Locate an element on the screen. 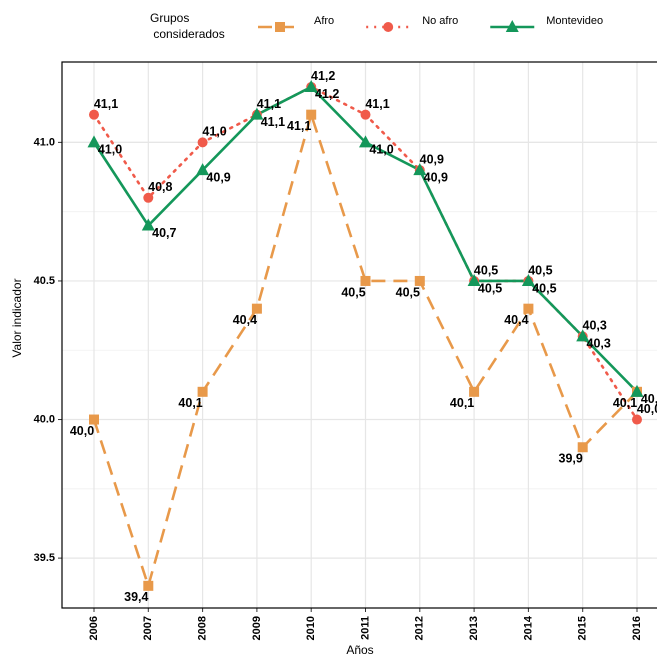 The image size is (657, 657). x-tick-label: 2008 is located at coordinates (203, 628).